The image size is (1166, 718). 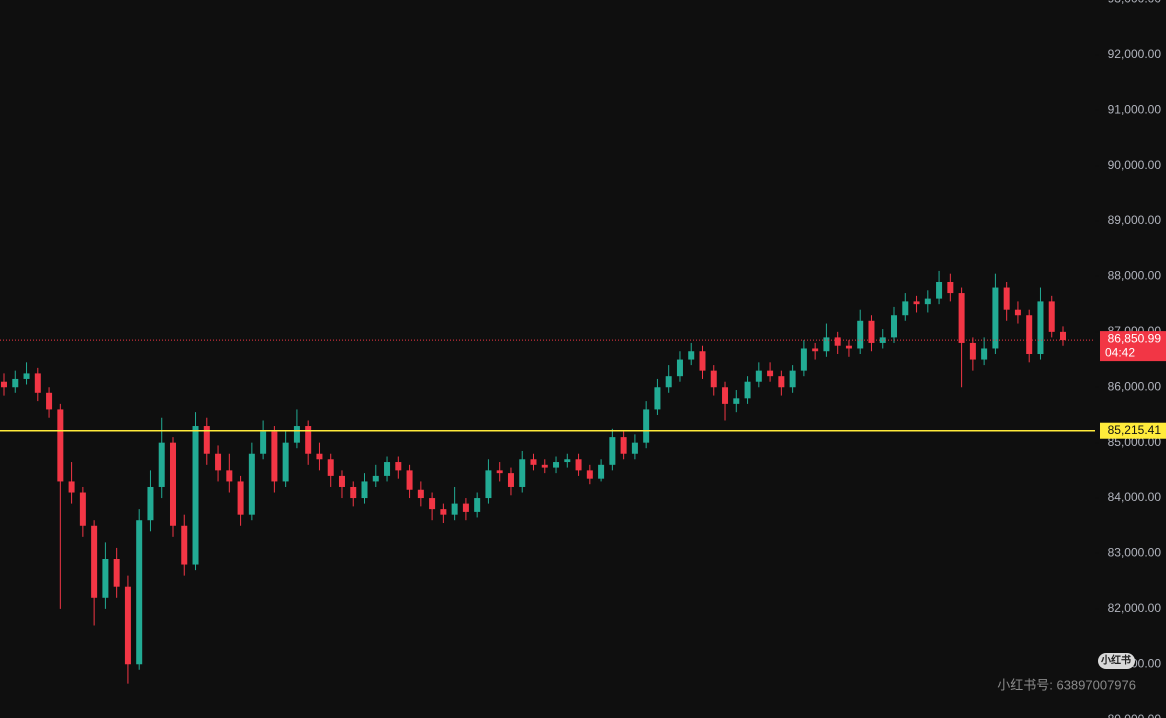 I want to click on watermark-logo-box, so click(x=1116, y=661).